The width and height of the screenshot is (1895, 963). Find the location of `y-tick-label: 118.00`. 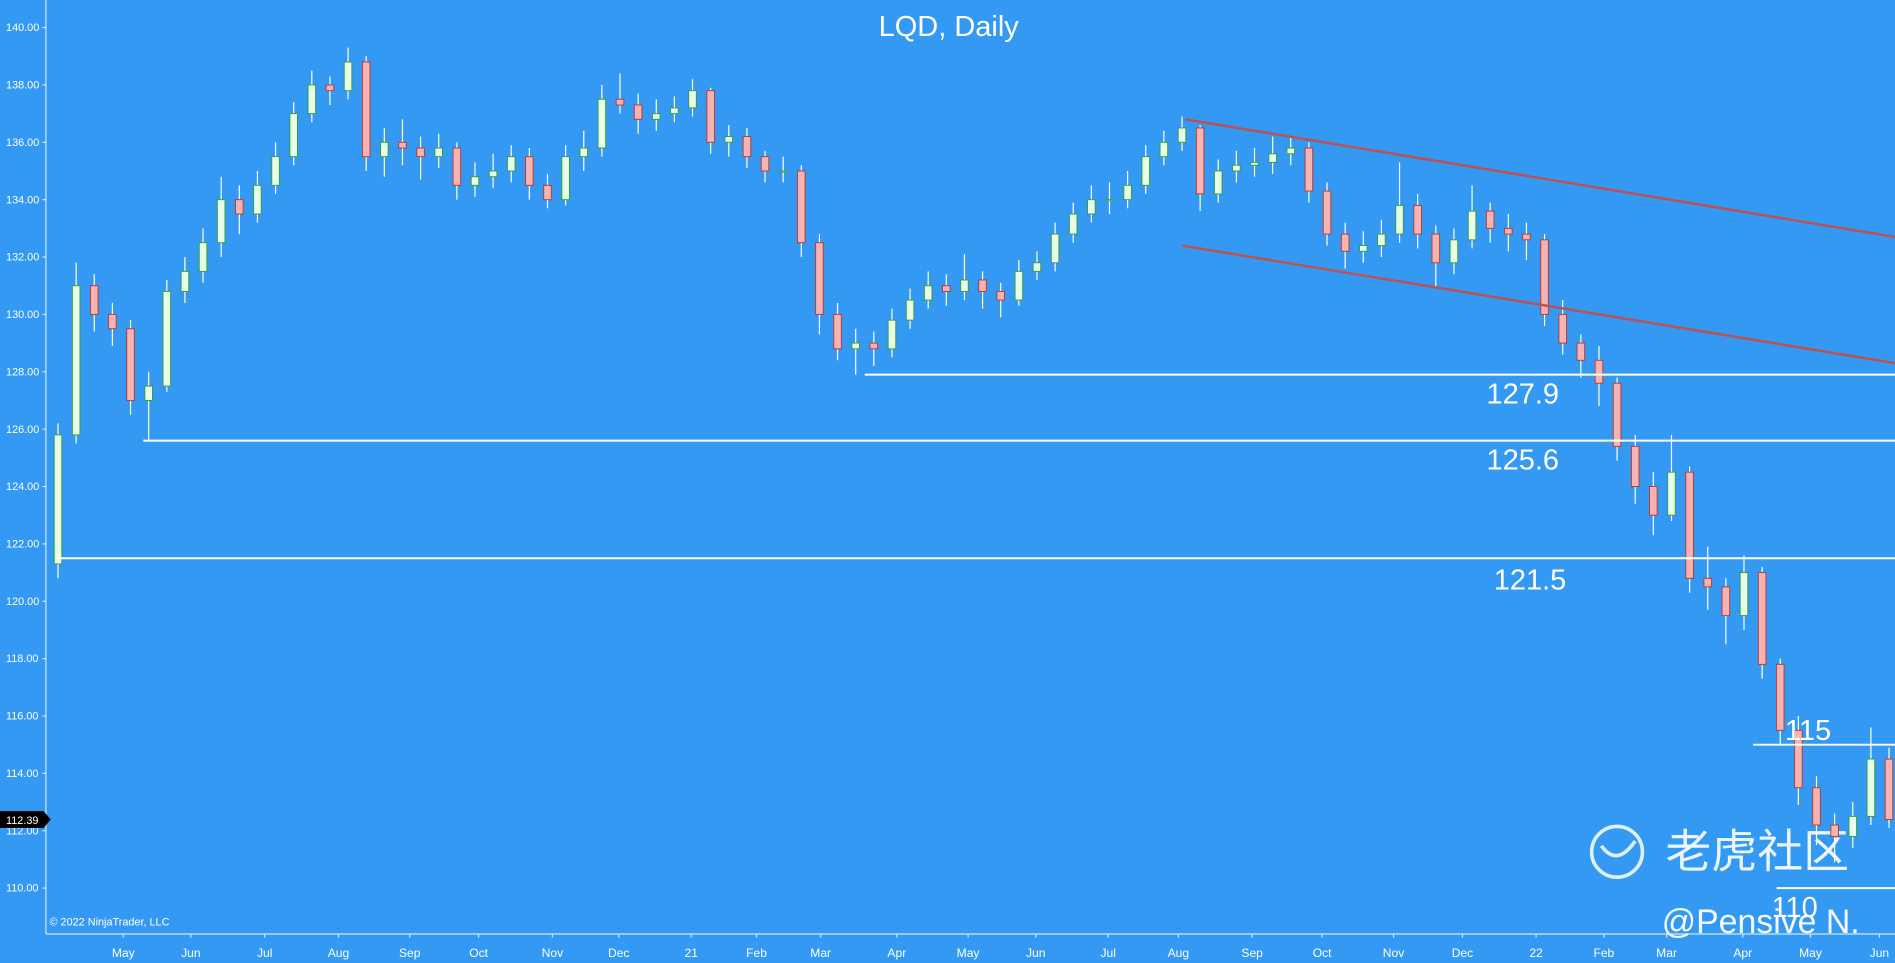

y-tick-label: 118.00 is located at coordinates (22, 659).